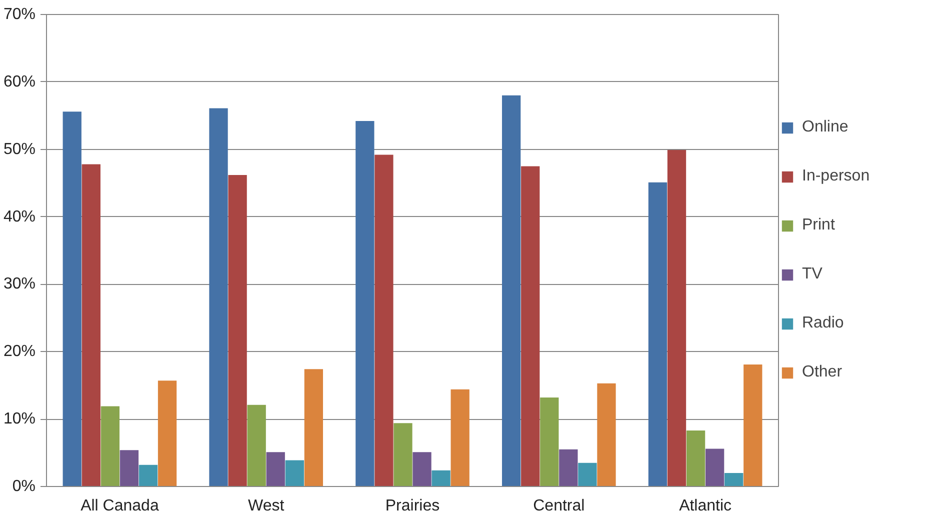  What do you see at coordinates (559, 506) in the screenshot?
I see `x-tick-label: Central` at bounding box center [559, 506].